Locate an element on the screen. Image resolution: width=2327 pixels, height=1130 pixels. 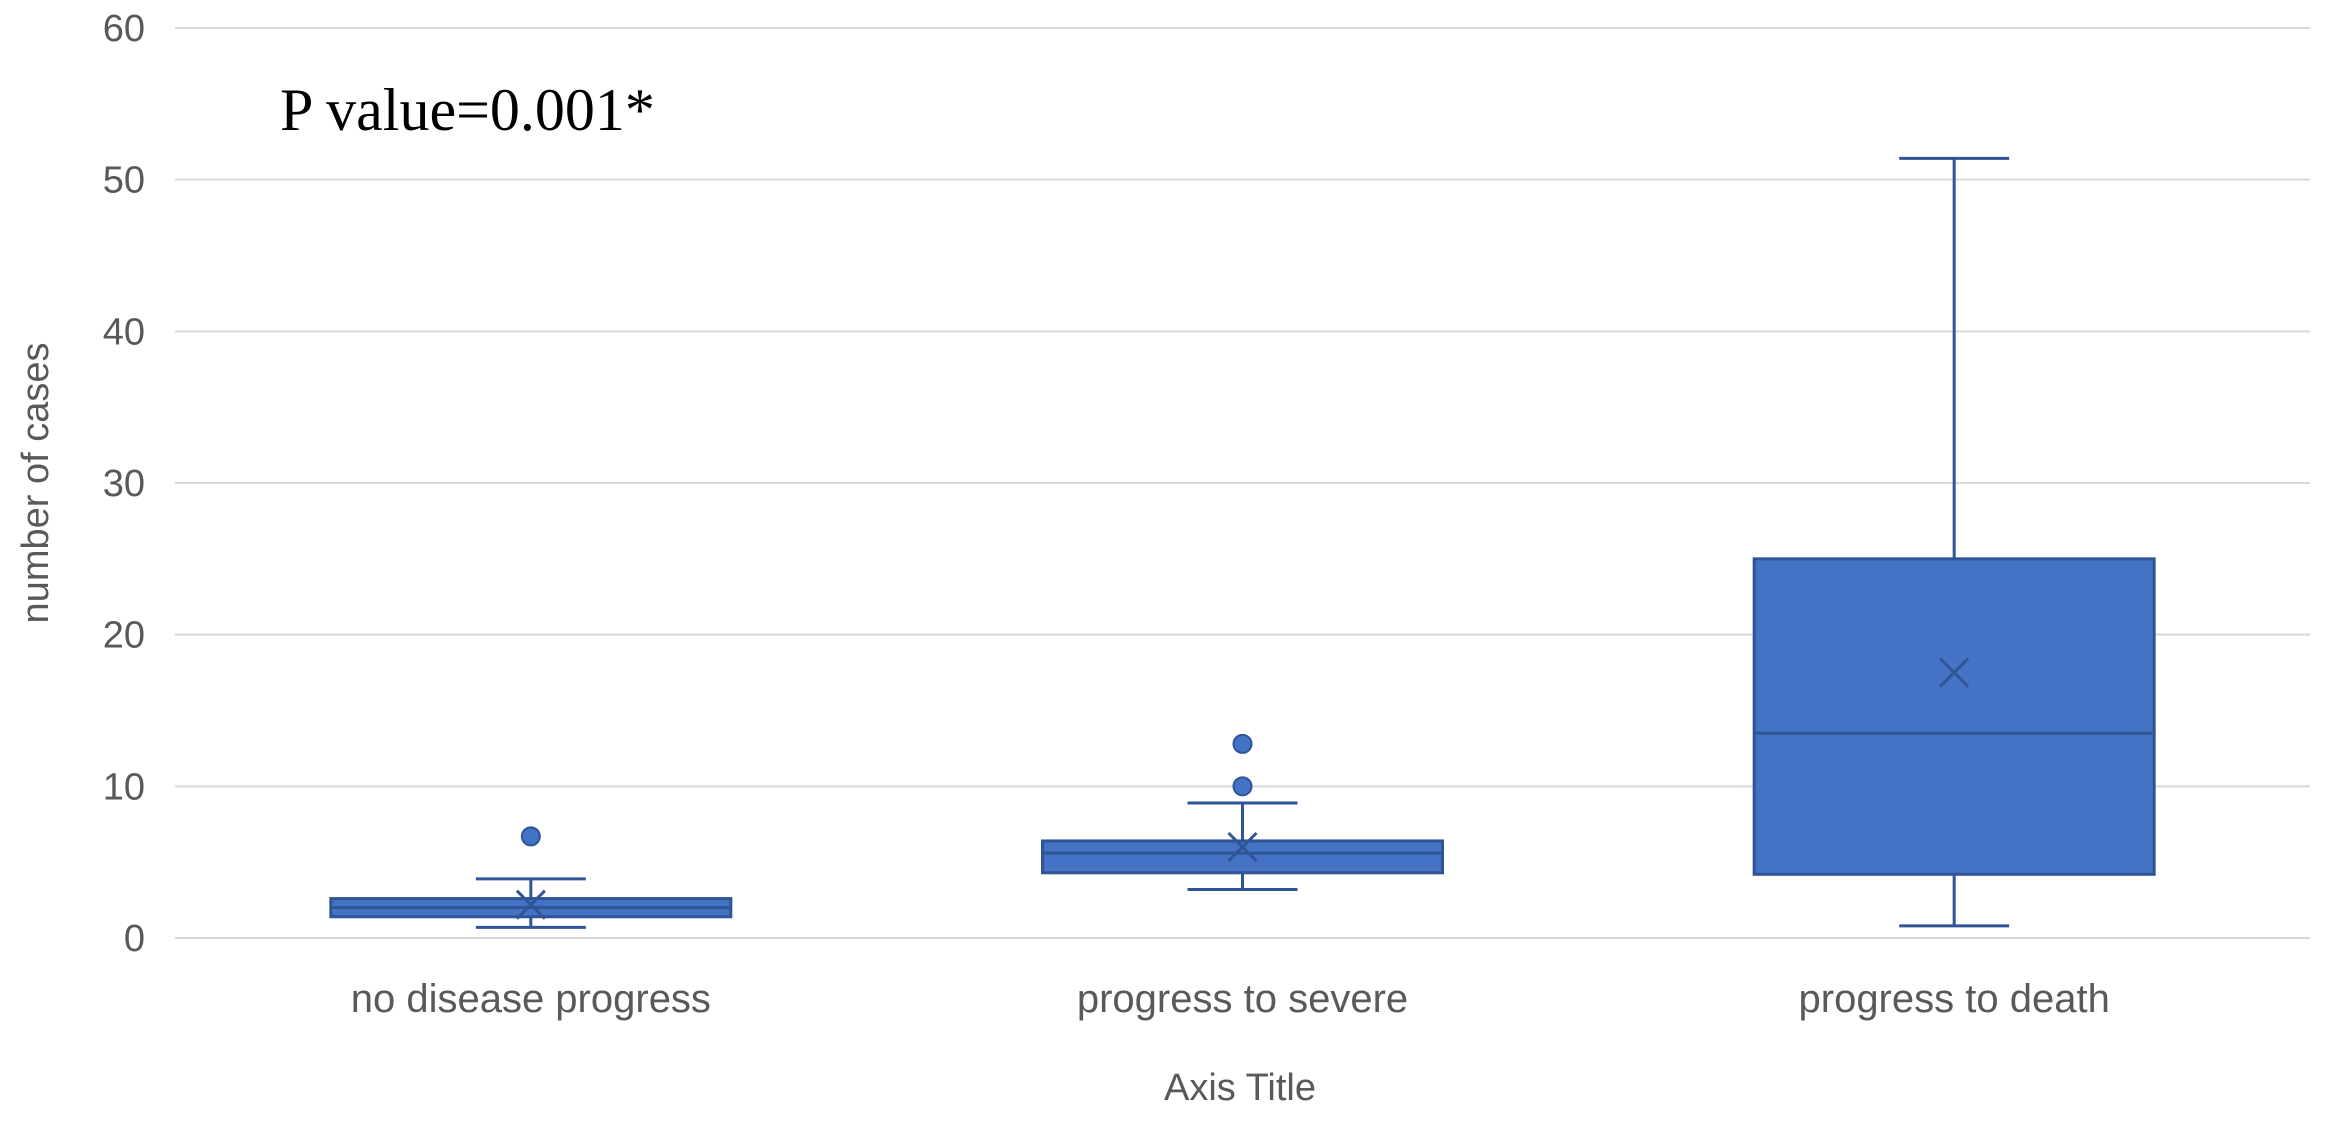
y-tick-label: 50 is located at coordinates (124, 181).